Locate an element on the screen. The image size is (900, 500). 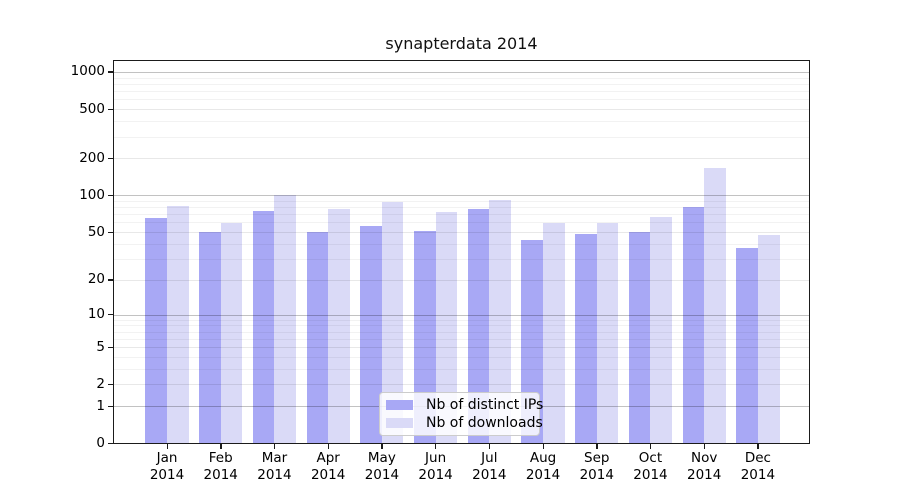
x-tick-label: Dec 2014 is located at coordinates (758, 466).